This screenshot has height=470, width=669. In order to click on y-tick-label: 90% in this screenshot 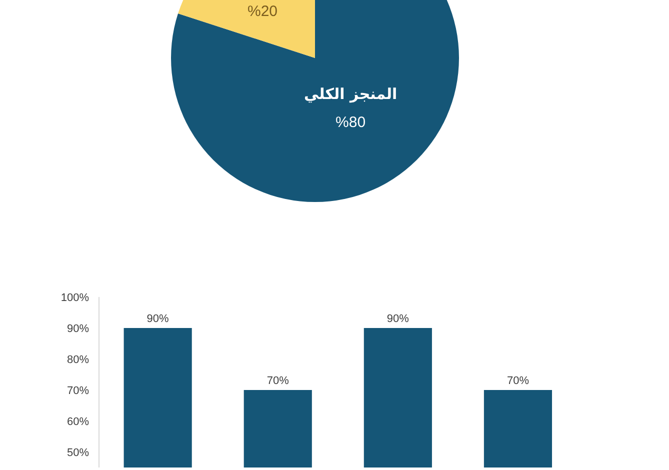, I will do `click(78, 329)`.